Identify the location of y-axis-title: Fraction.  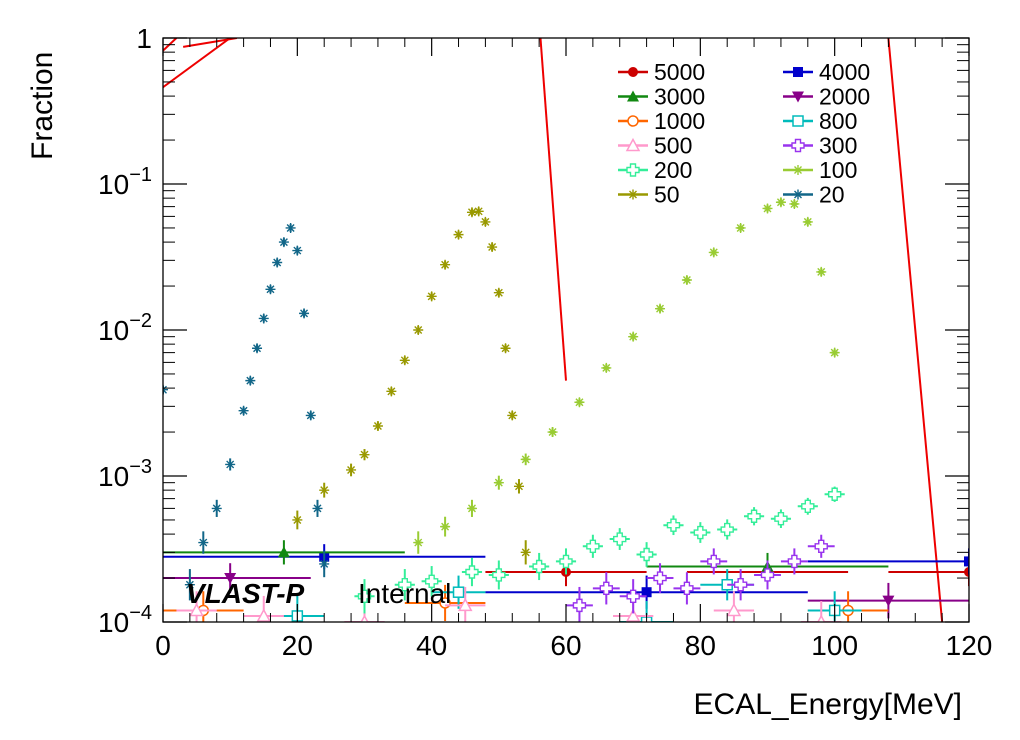
(42, 106).